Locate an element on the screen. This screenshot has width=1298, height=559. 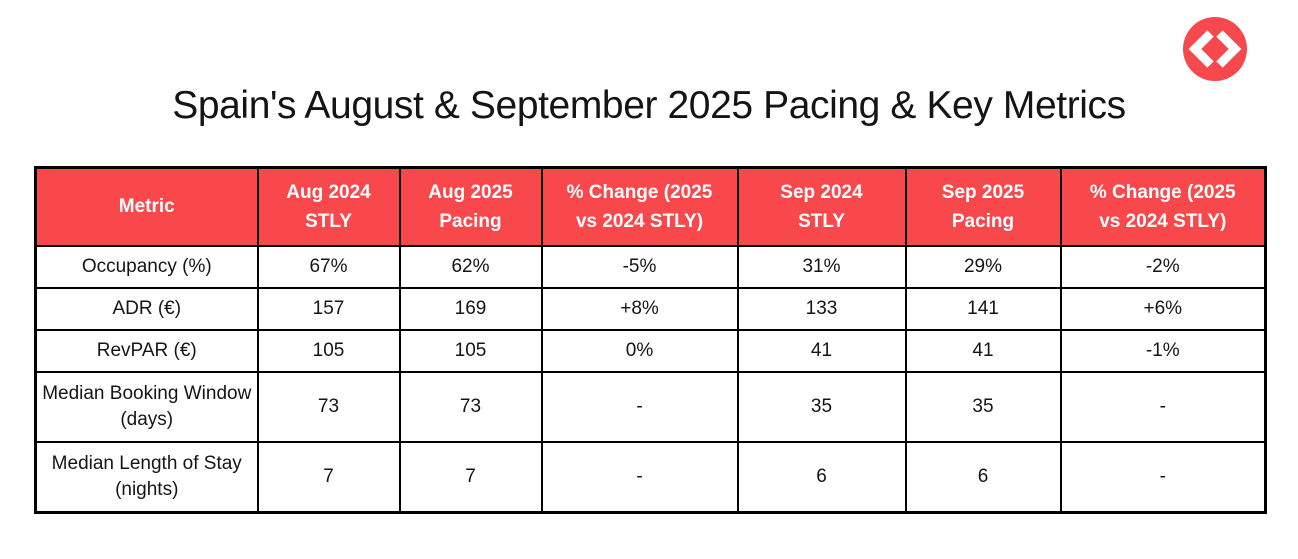
value-cell: 141 is located at coordinates (983, 309).